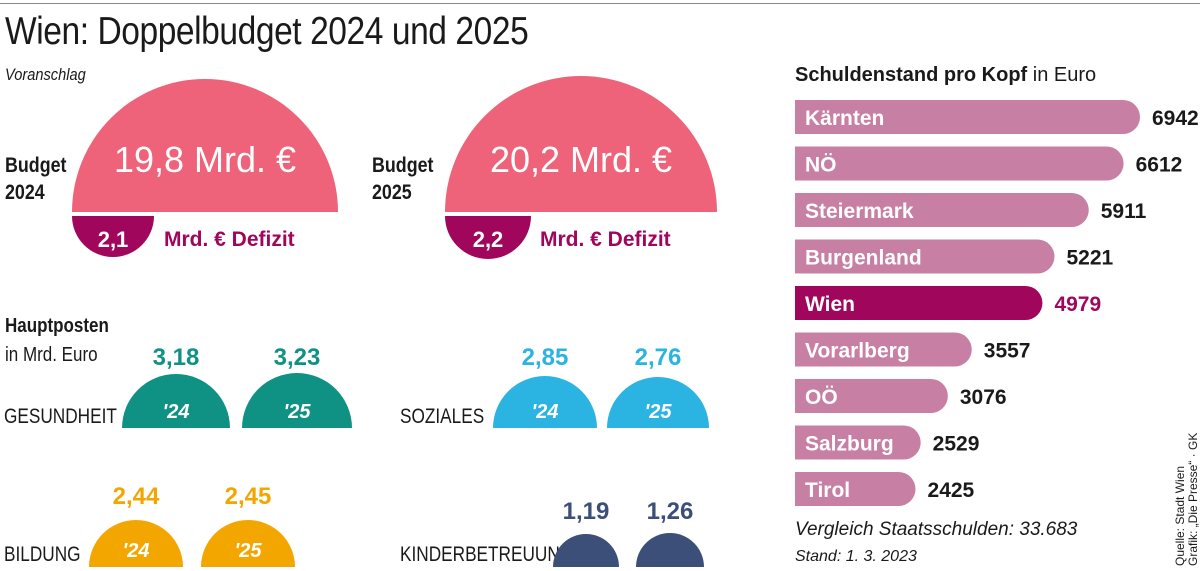 Image resolution: width=1200 pixels, height=571 pixels. What do you see at coordinates (856, 556) in the screenshot?
I see `debt-stand: Stand: 1. 3. 2023` at bounding box center [856, 556].